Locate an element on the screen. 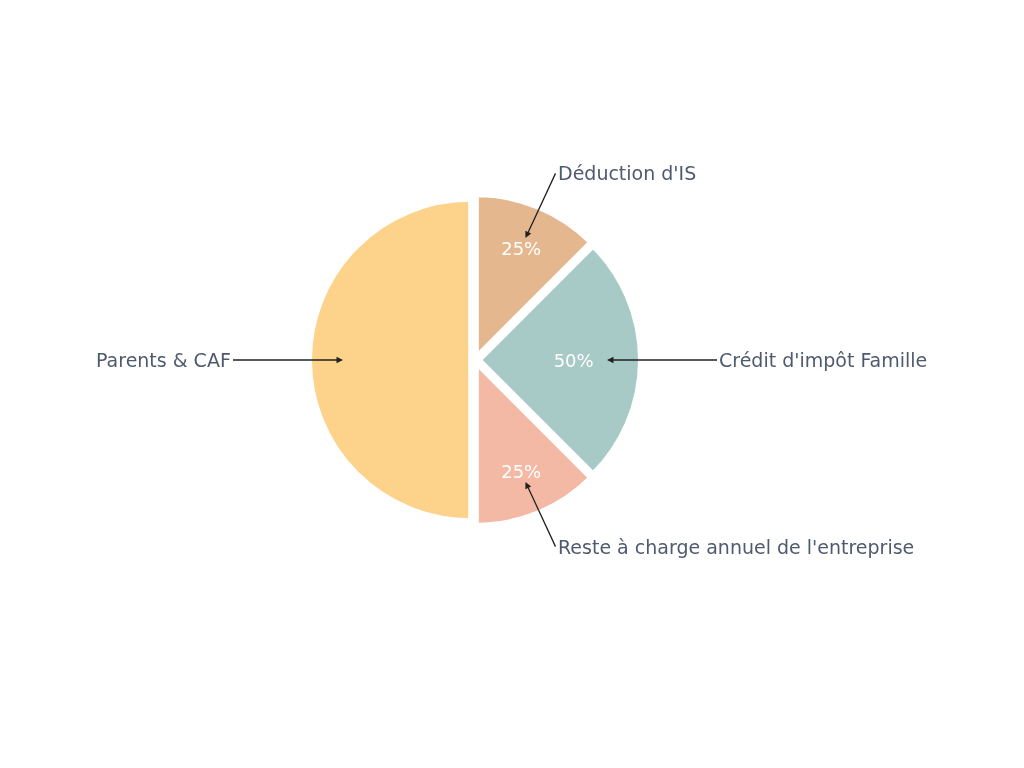  slice-label: Déduction d'IS is located at coordinates (627, 173).